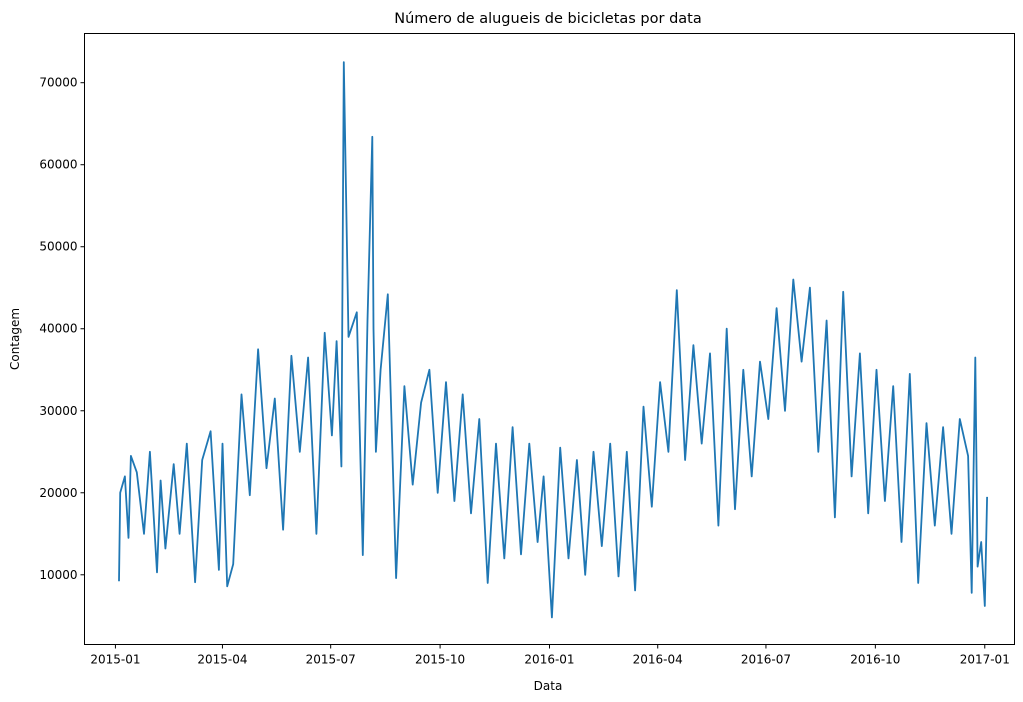  I want to click on x-tick-label: 2016-04, so click(658, 660).